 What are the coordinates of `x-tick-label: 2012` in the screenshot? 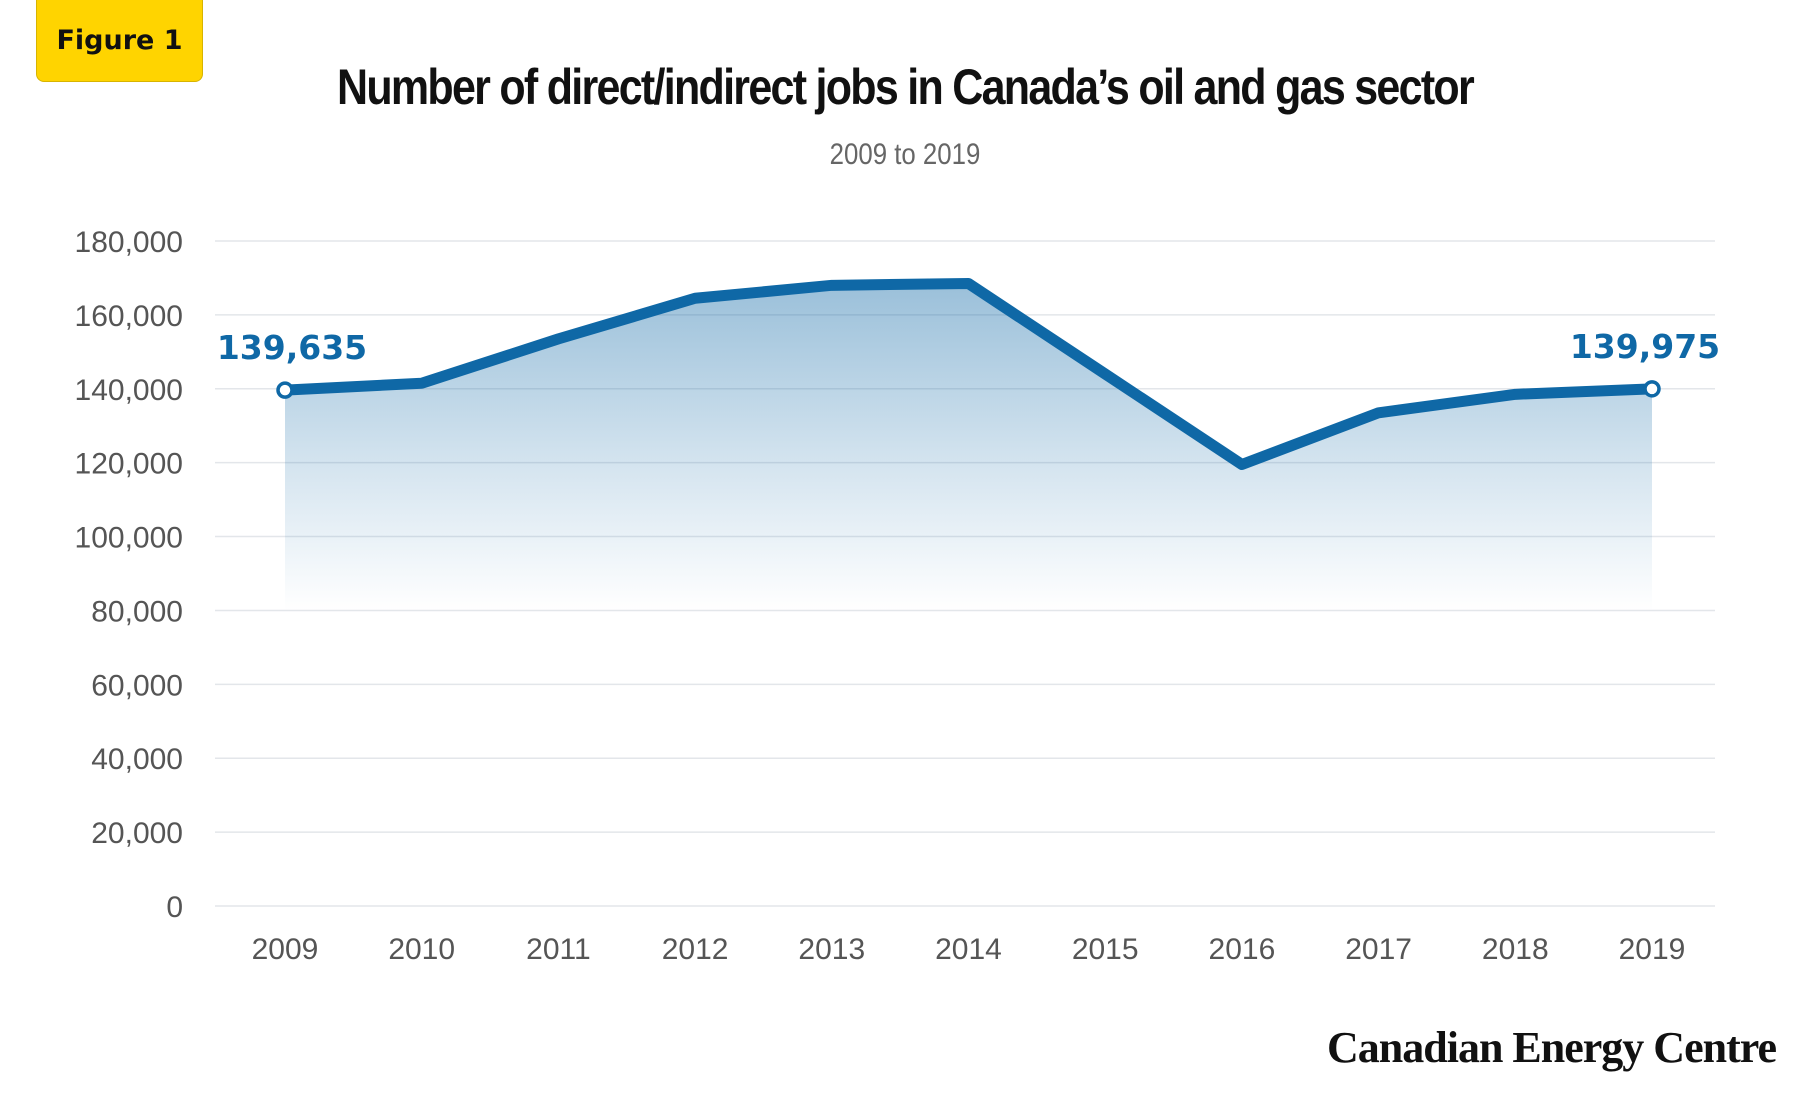 It's located at (695, 949).